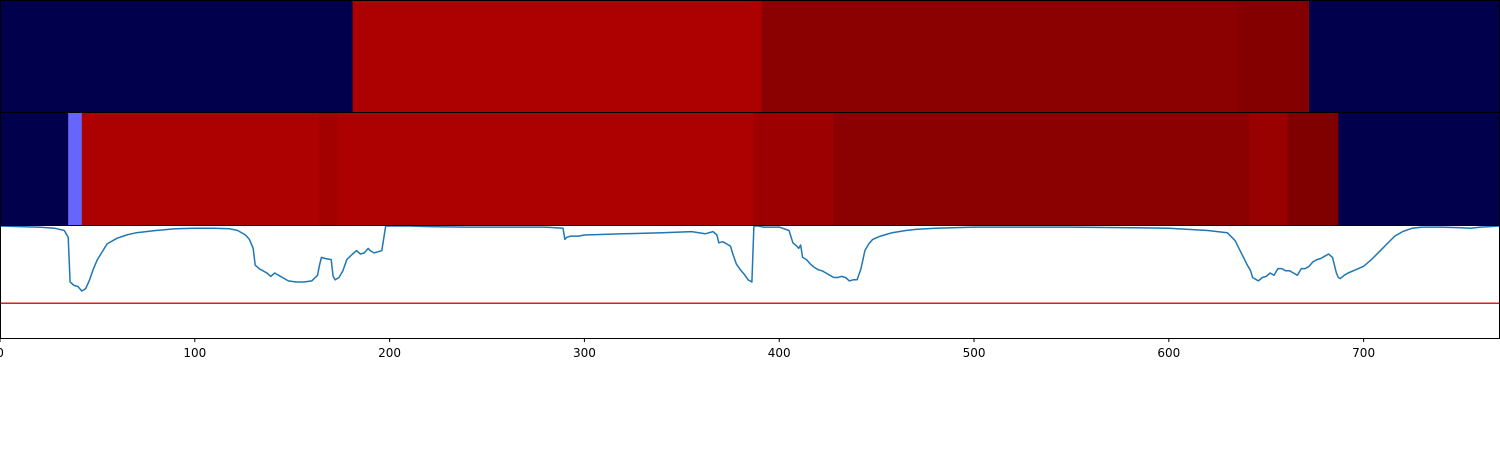 The height and width of the screenshot is (450, 1500). Describe the element at coordinates (779, 353) in the screenshot. I see `x-tick-label-400: 400` at that location.